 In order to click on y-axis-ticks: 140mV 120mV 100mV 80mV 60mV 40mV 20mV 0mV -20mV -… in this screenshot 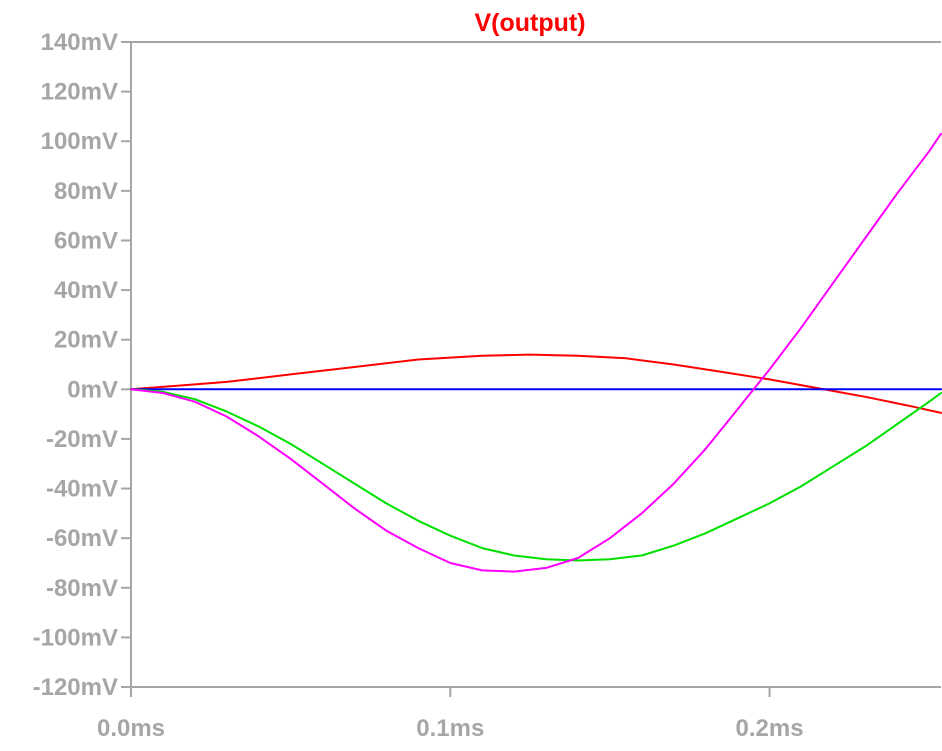, I will do `click(82, 365)`.